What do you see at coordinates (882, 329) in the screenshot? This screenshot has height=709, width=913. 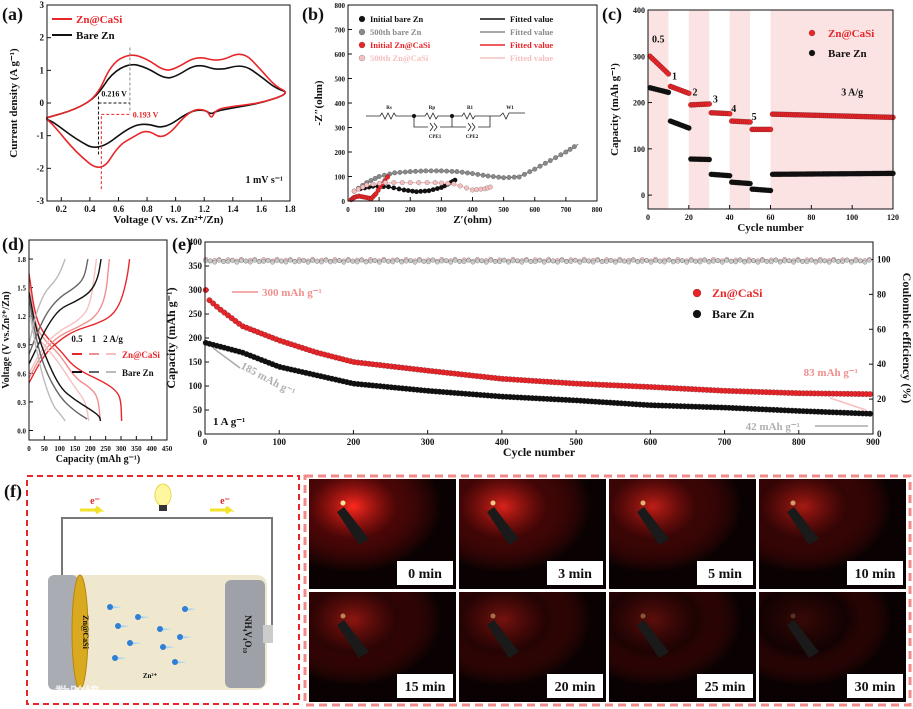 I see `y2-tick-label: 60` at bounding box center [882, 329].